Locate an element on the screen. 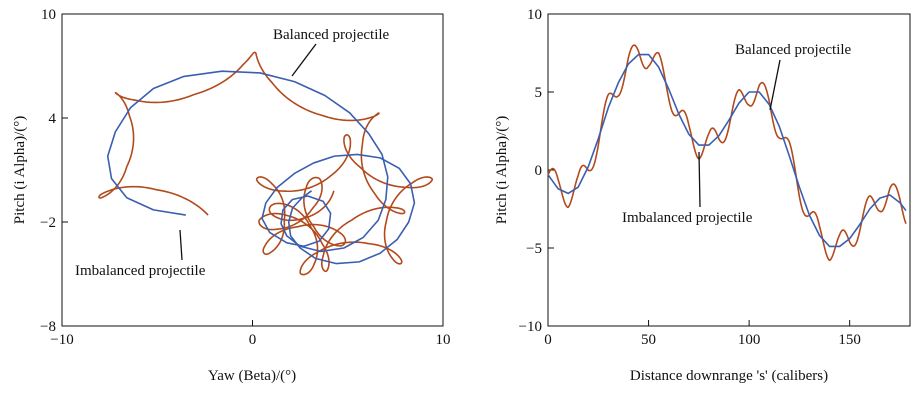 Image resolution: width=915 pixels, height=394 pixels. x-tick-label: 50 is located at coordinates (648, 340).